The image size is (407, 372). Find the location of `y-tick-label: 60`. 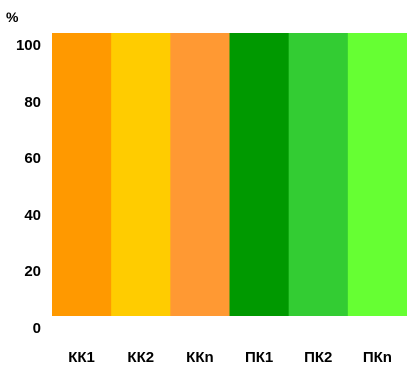

y-tick-label: 60 is located at coordinates (32, 158).